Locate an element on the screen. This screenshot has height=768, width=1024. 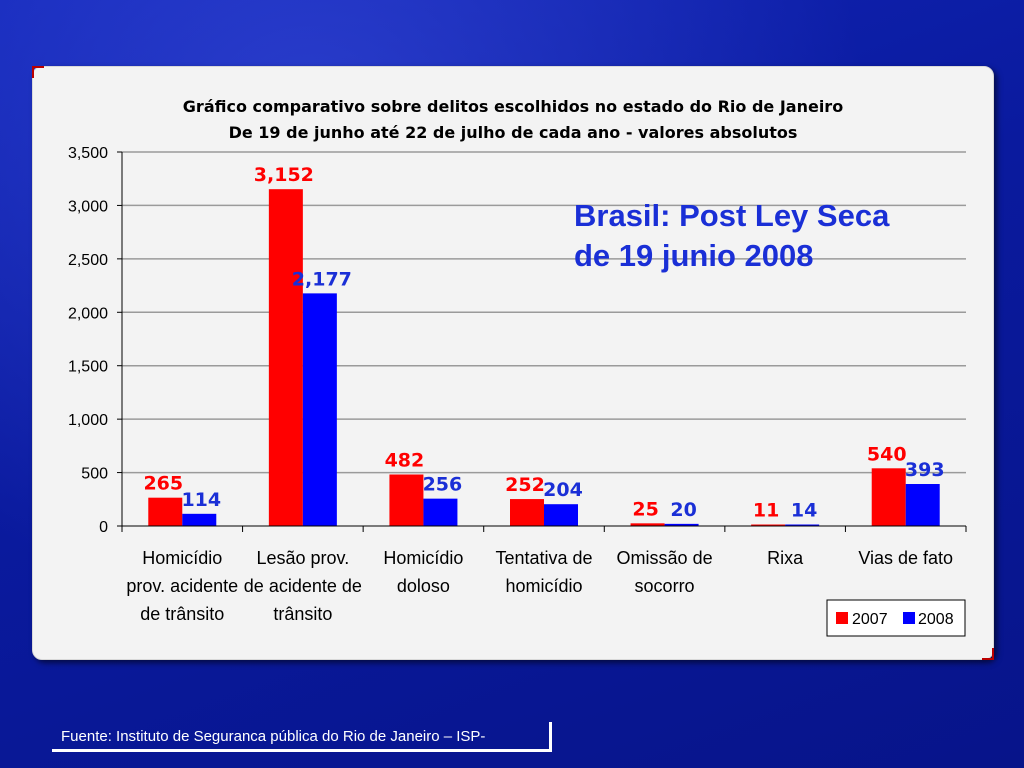
category-label: Tentativa de is located at coordinates (543, 558).